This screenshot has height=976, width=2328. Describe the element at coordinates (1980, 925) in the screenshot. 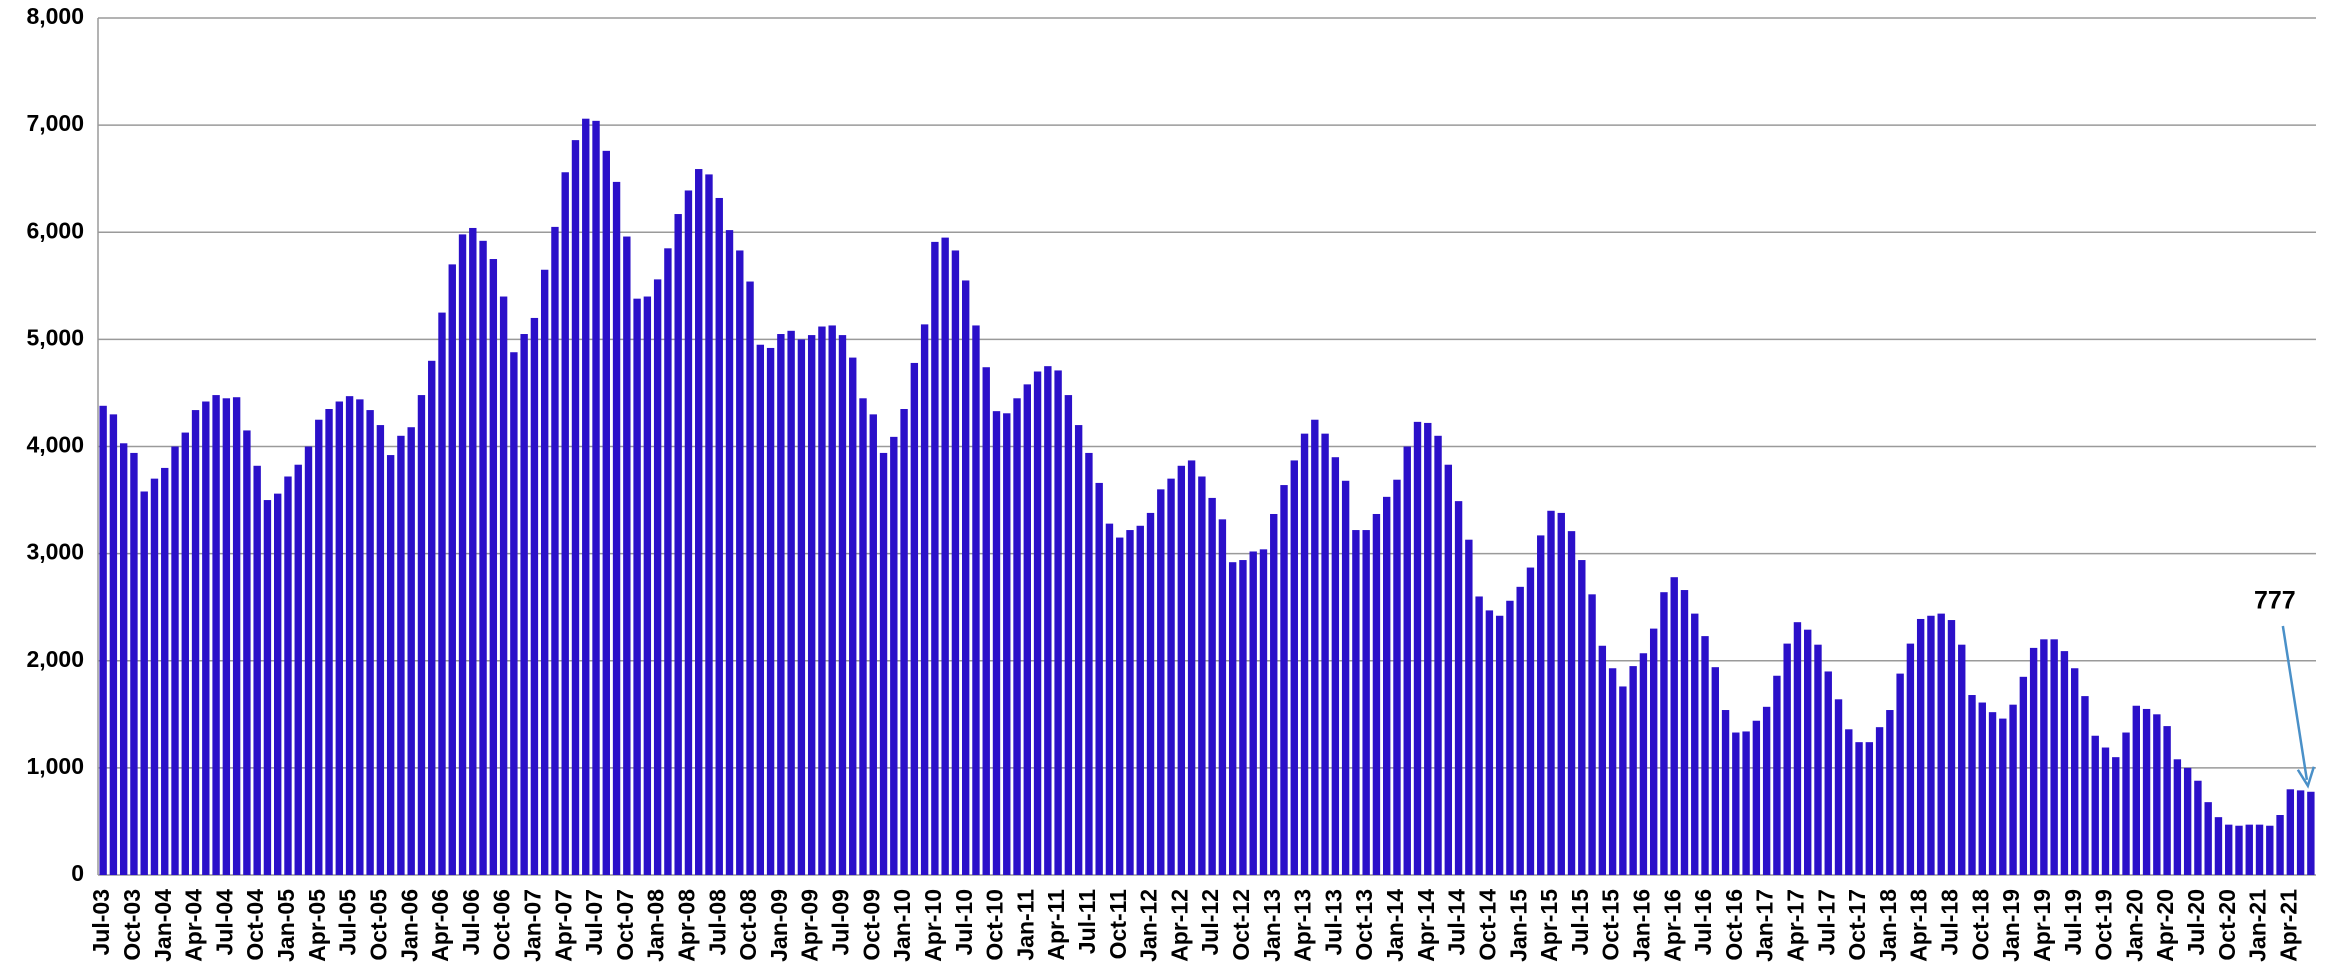

I see `x-tick-label: Oct-18` at that location.